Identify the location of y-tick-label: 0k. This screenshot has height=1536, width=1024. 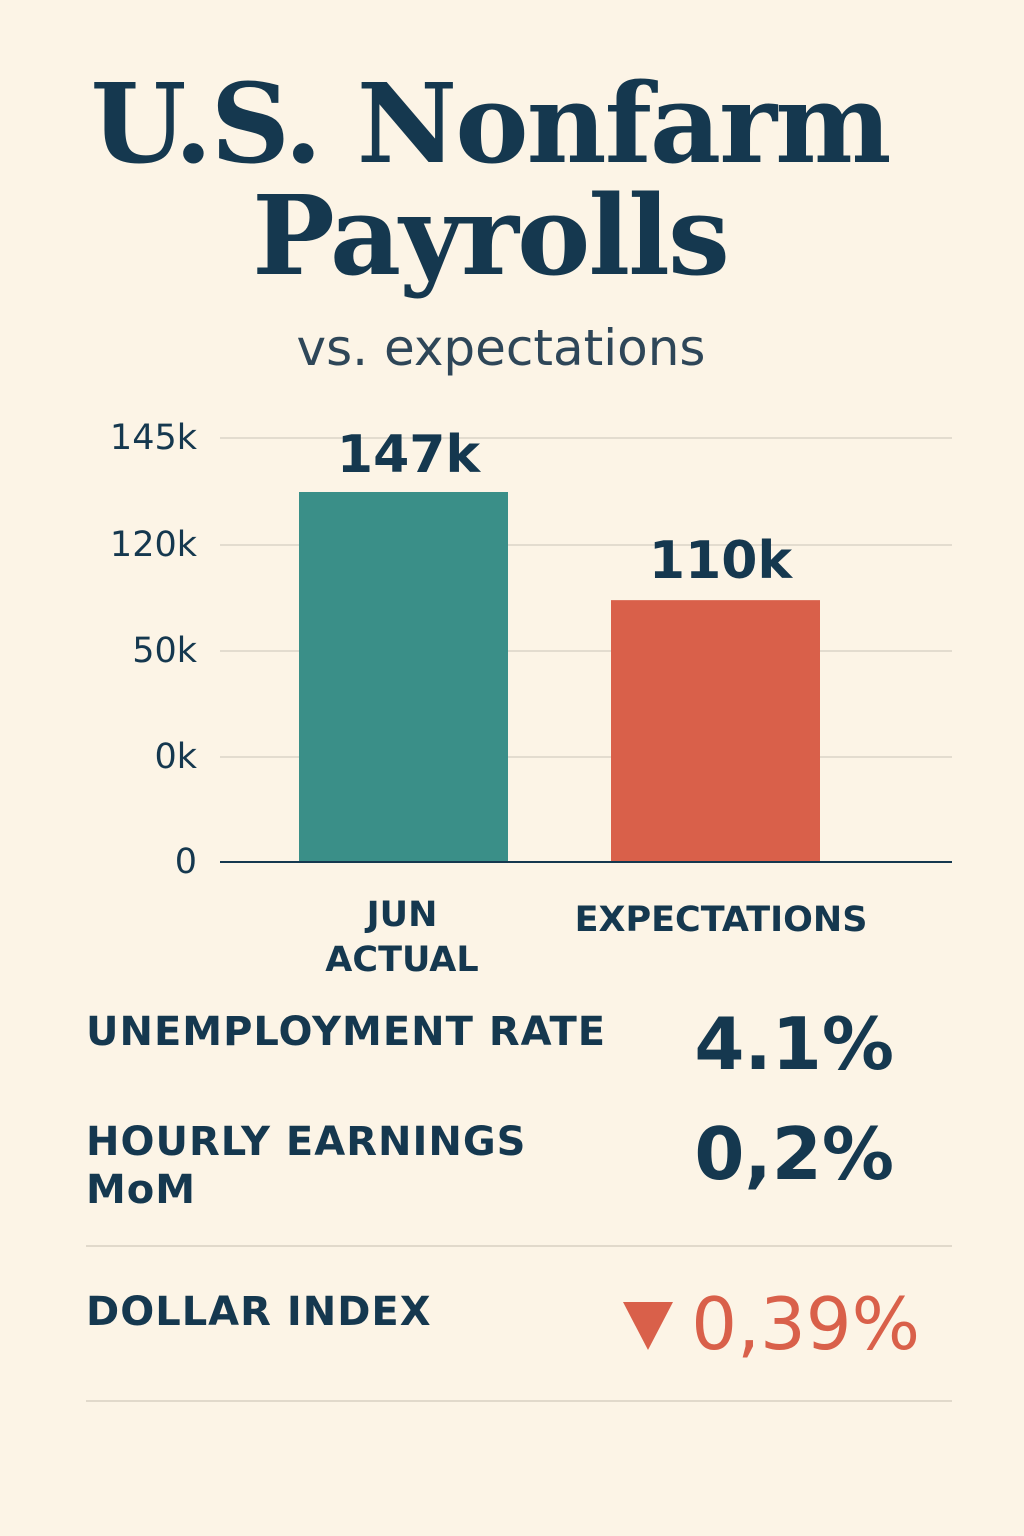
(175, 757).